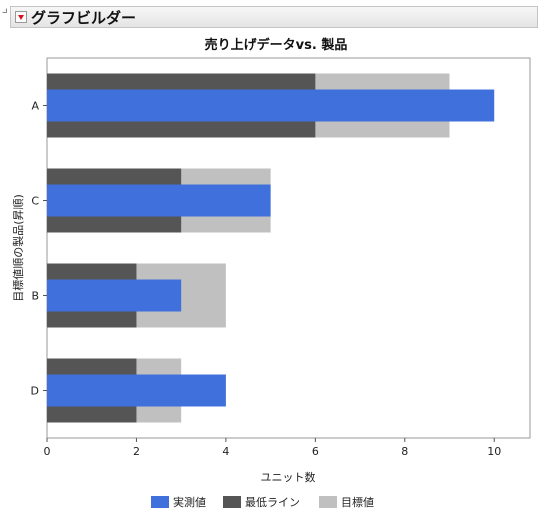 Image resolution: width=540 pixels, height=511 pixels. Describe the element at coordinates (274, 17) in the screenshot. I see `graph-builder-header: グラフビルダー` at that location.